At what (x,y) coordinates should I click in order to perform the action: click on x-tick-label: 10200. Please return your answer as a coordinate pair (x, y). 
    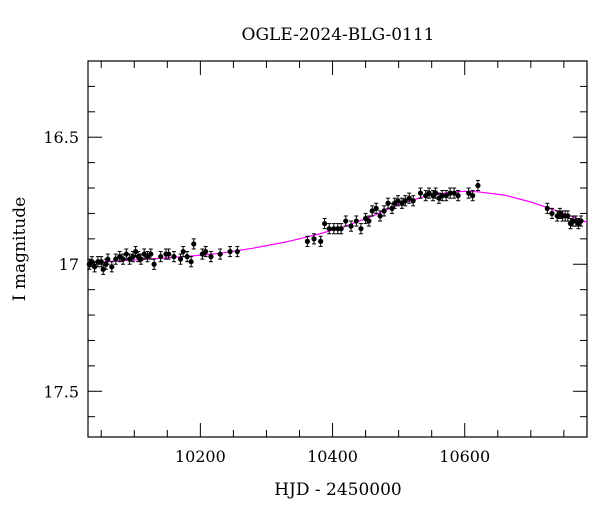
    Looking at the image, I should click on (200, 456).